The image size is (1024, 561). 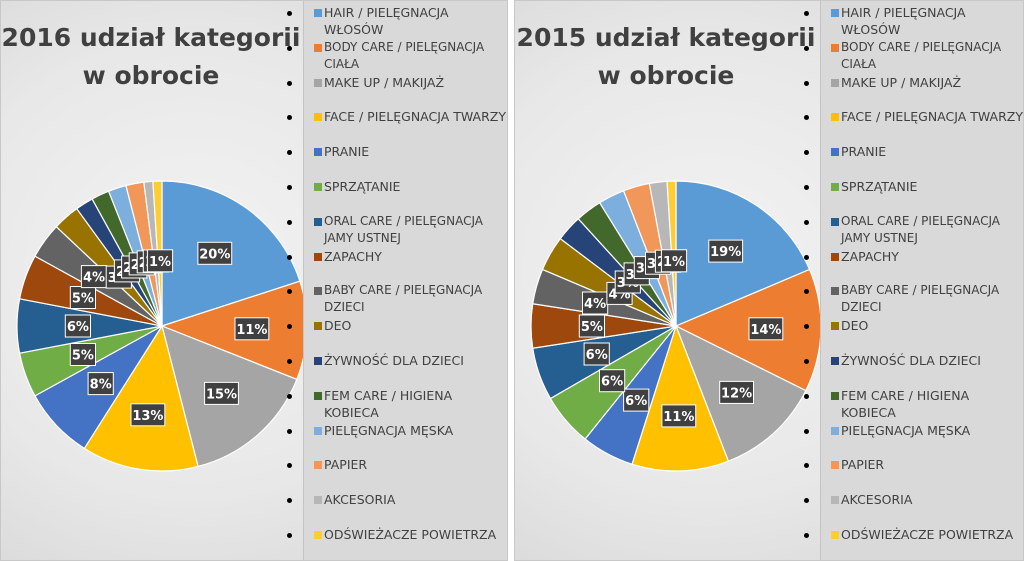 I want to click on legend-item-pielegnacja-meska: PIELĘGNACJA MĘSKA, so click(x=922, y=431).